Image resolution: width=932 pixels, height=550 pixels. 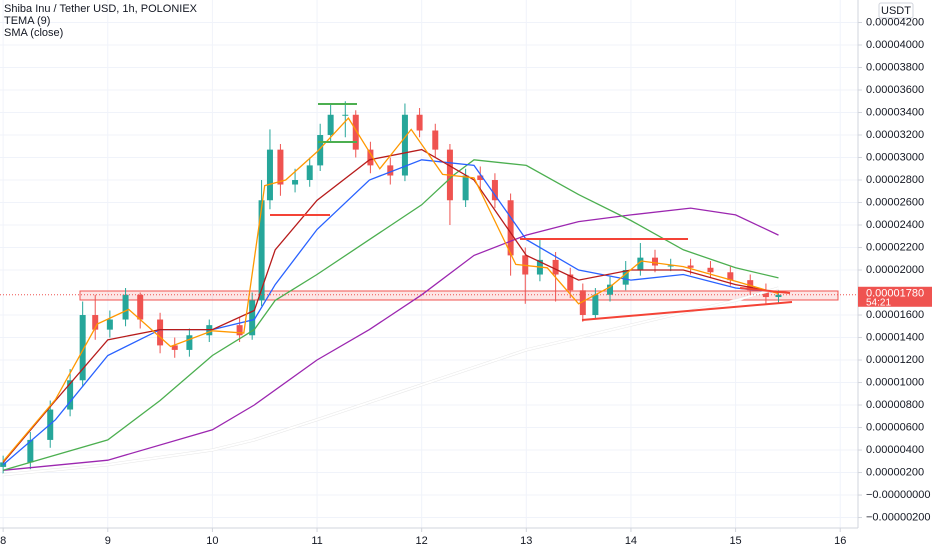 What do you see at coordinates (898, 495) in the screenshot?
I see `y-tick-label: −0.00000000` at bounding box center [898, 495].